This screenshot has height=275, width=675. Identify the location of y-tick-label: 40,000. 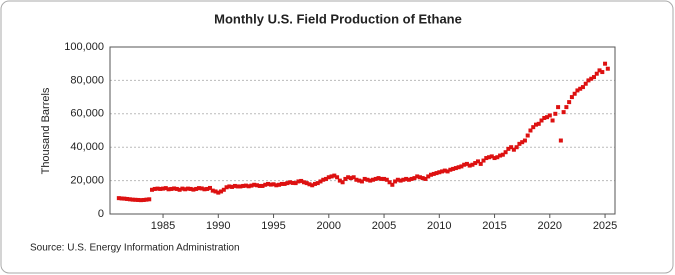
(87, 147).